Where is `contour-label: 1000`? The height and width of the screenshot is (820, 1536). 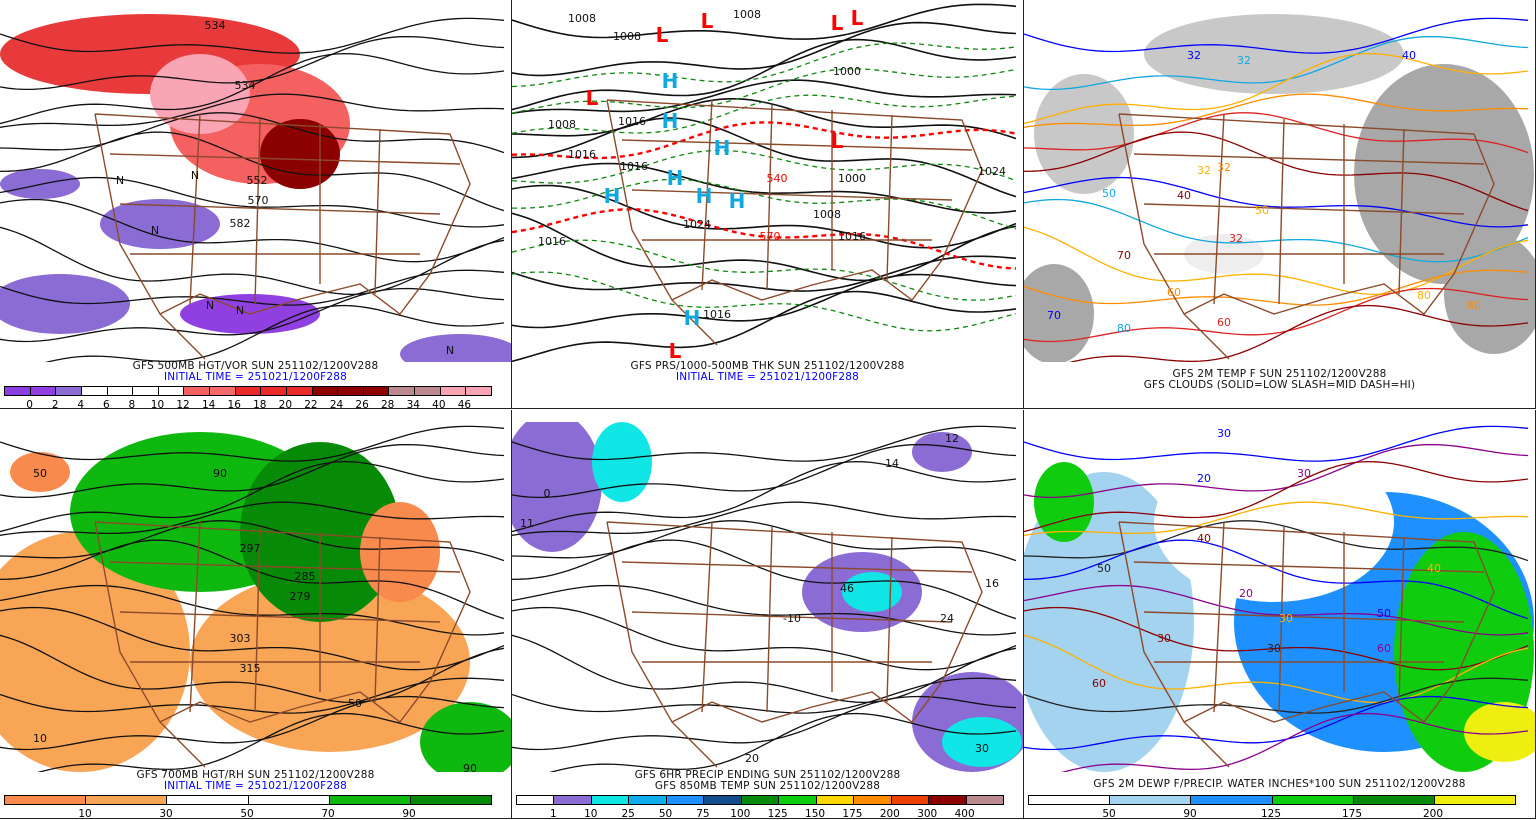
contour-label: 1000 is located at coordinates (847, 71).